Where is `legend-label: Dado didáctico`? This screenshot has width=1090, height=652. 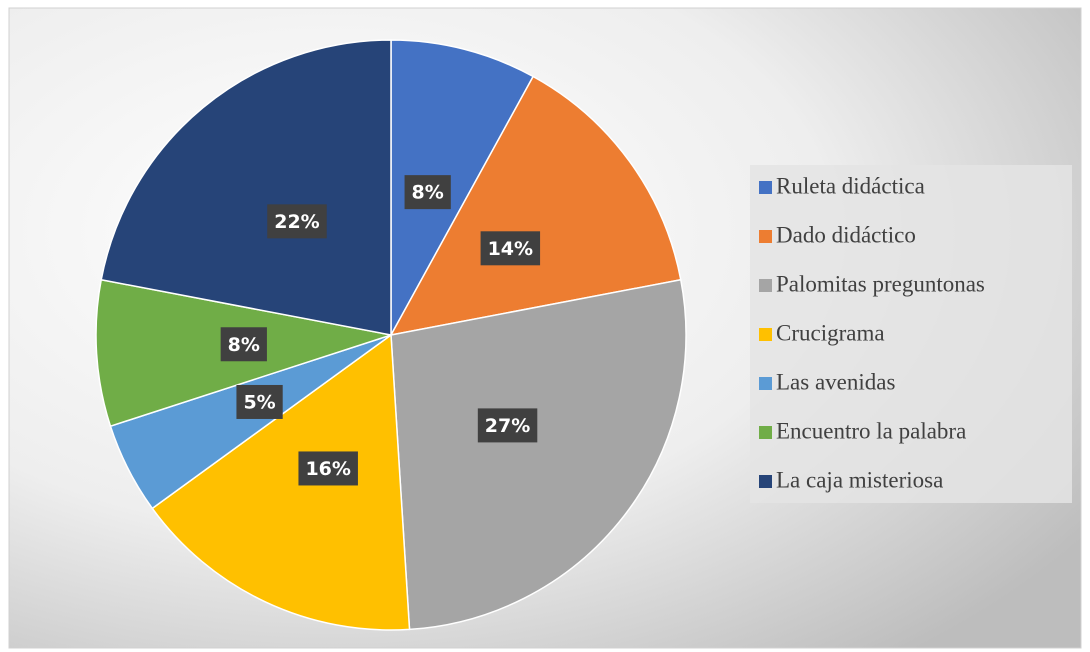 legend-label: Dado didáctico is located at coordinates (846, 234).